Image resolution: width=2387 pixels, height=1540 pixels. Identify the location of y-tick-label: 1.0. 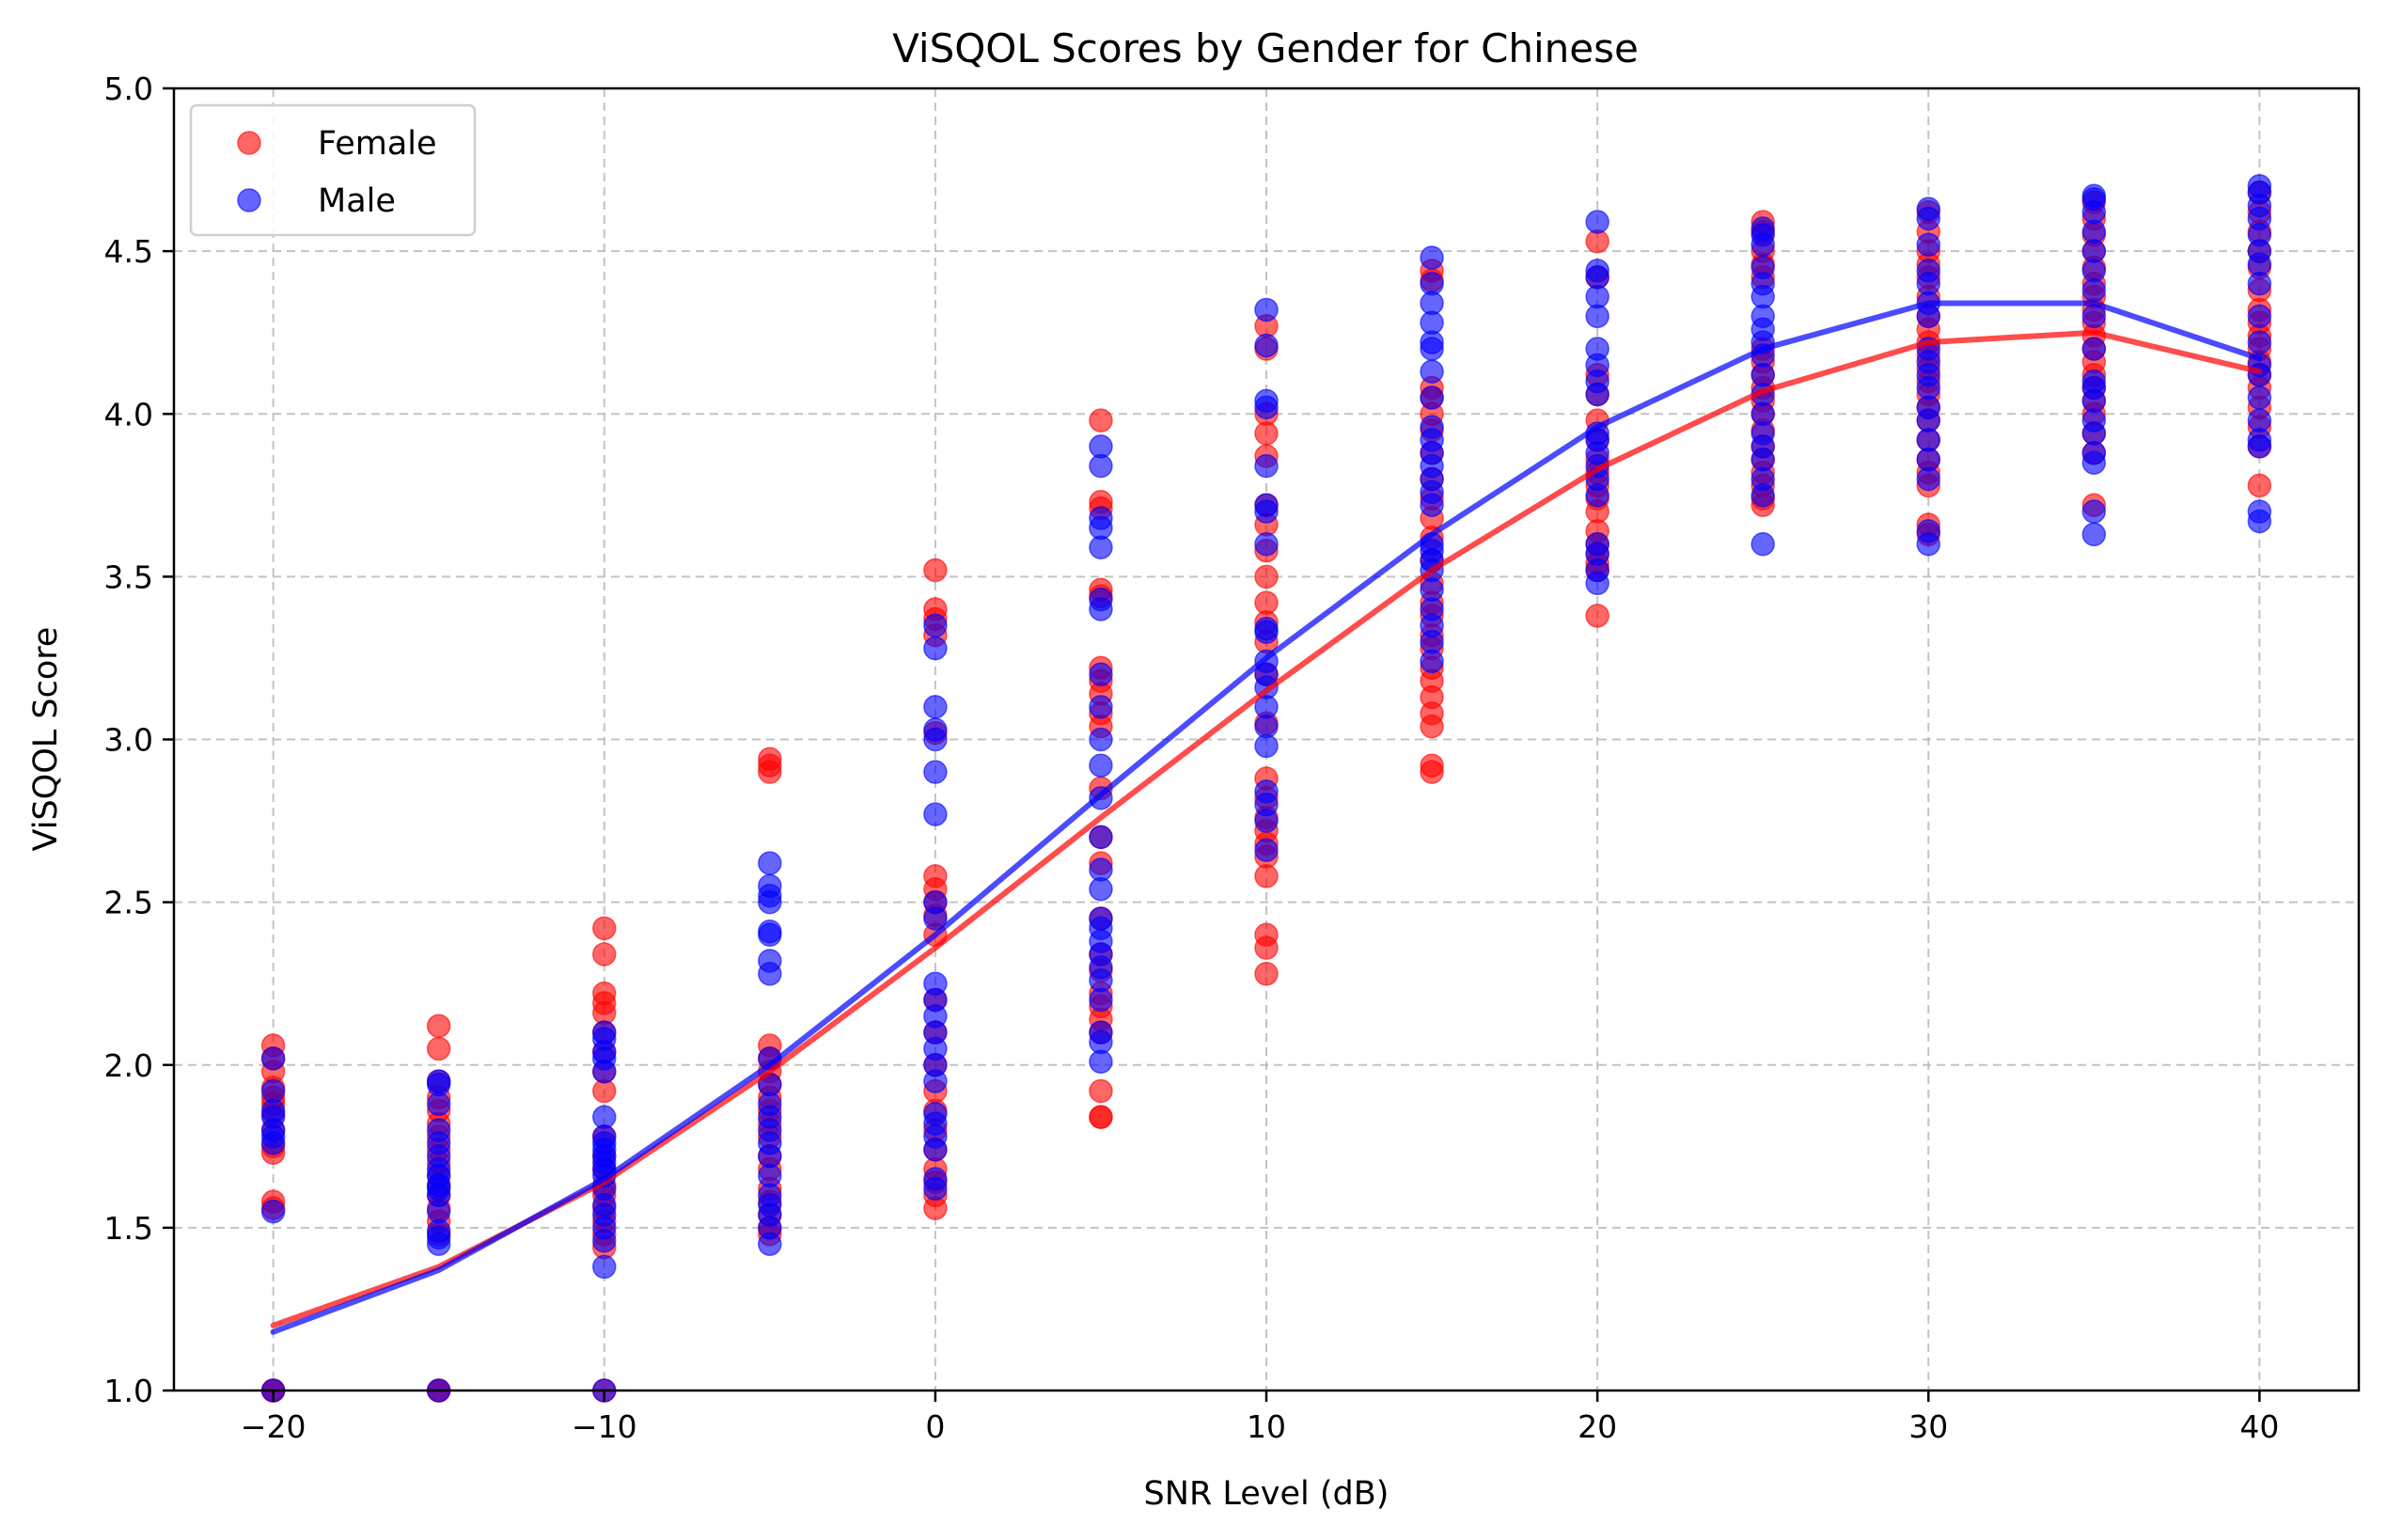
(128, 1391).